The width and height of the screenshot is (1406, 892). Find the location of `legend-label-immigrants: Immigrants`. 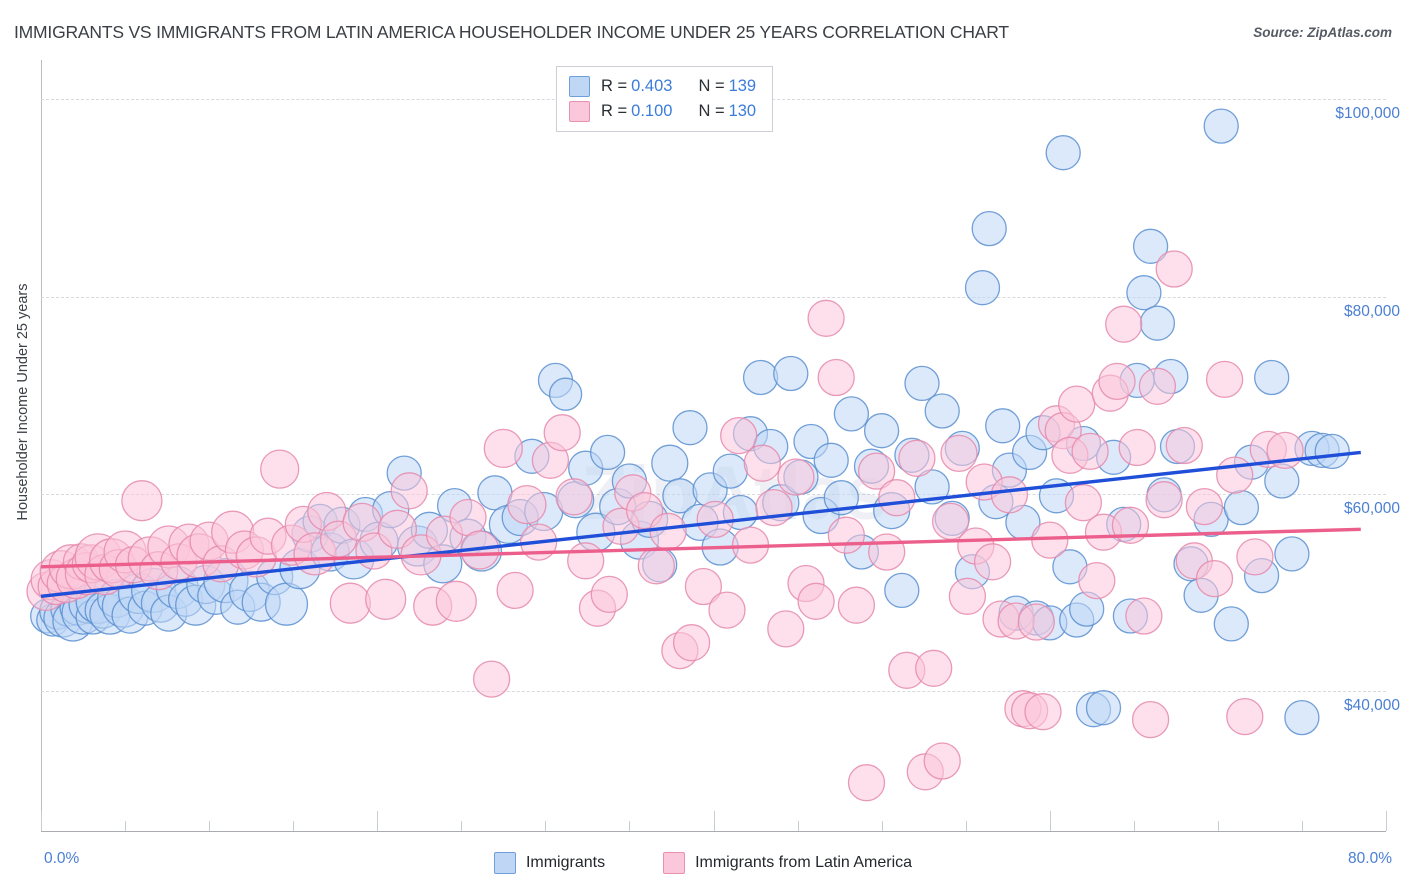

legend-label-immigrants: Immigrants is located at coordinates (565, 862).